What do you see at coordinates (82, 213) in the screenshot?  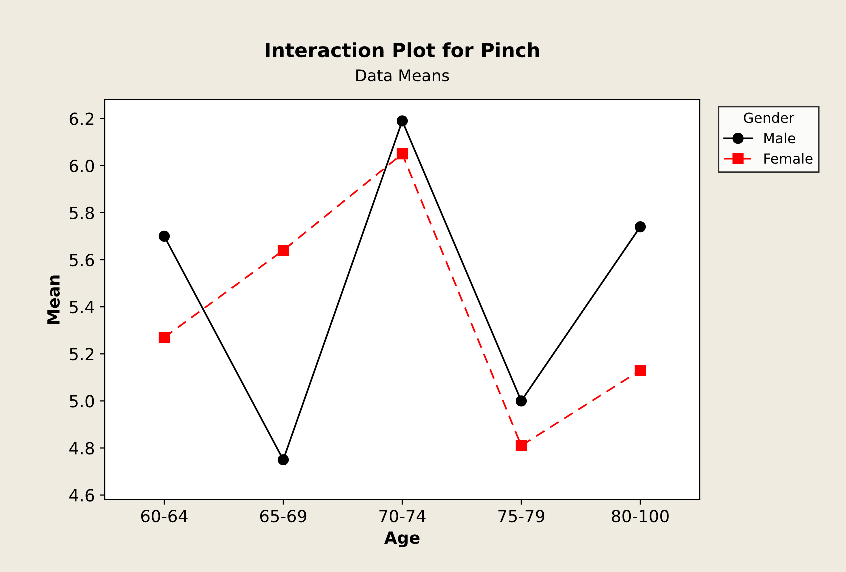 I see `y-tick-label: 5.8` at bounding box center [82, 213].